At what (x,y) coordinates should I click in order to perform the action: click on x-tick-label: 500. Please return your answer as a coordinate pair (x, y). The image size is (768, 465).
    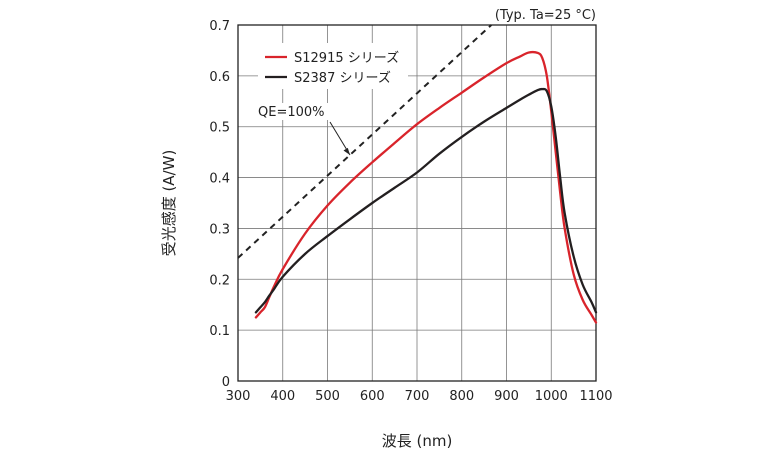
    Looking at the image, I should click on (327, 396).